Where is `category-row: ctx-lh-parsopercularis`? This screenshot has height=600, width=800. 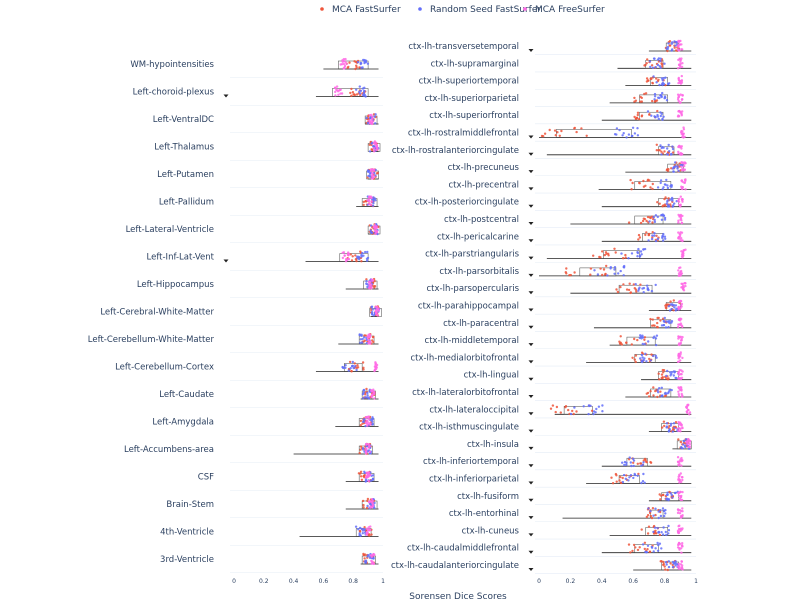
category-row: ctx-lh-parsopercularis is located at coordinates (561, 290).